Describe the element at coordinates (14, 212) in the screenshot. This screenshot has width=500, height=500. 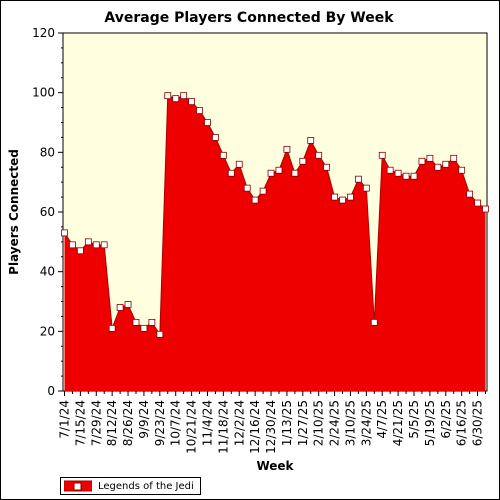
I see `y-axis-label: Players Connected` at that location.